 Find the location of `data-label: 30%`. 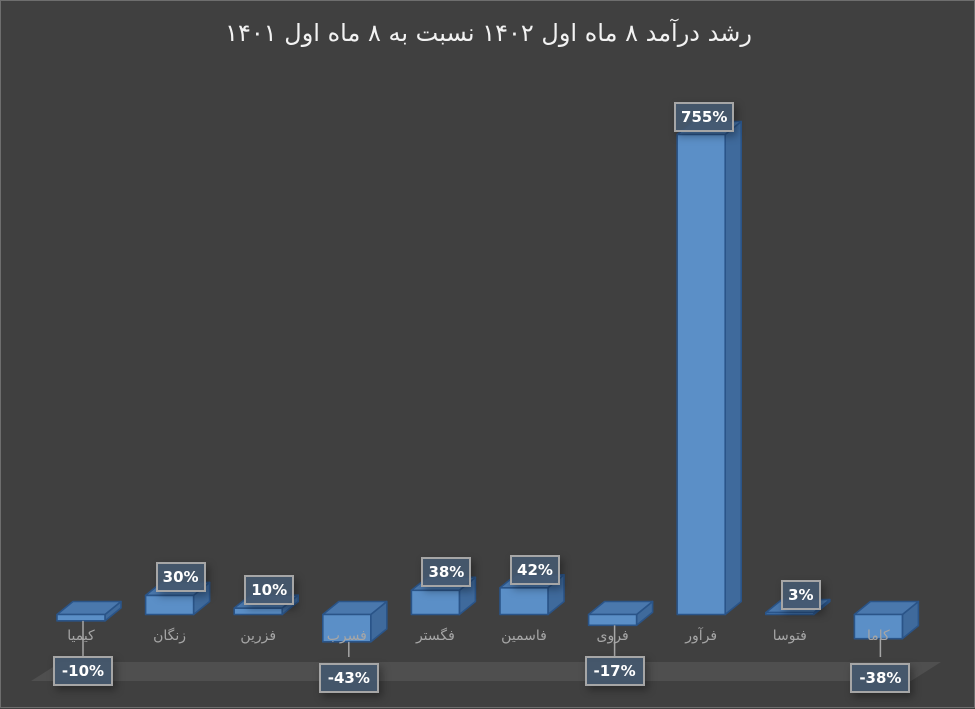

data-label: 30% is located at coordinates (180, 577).